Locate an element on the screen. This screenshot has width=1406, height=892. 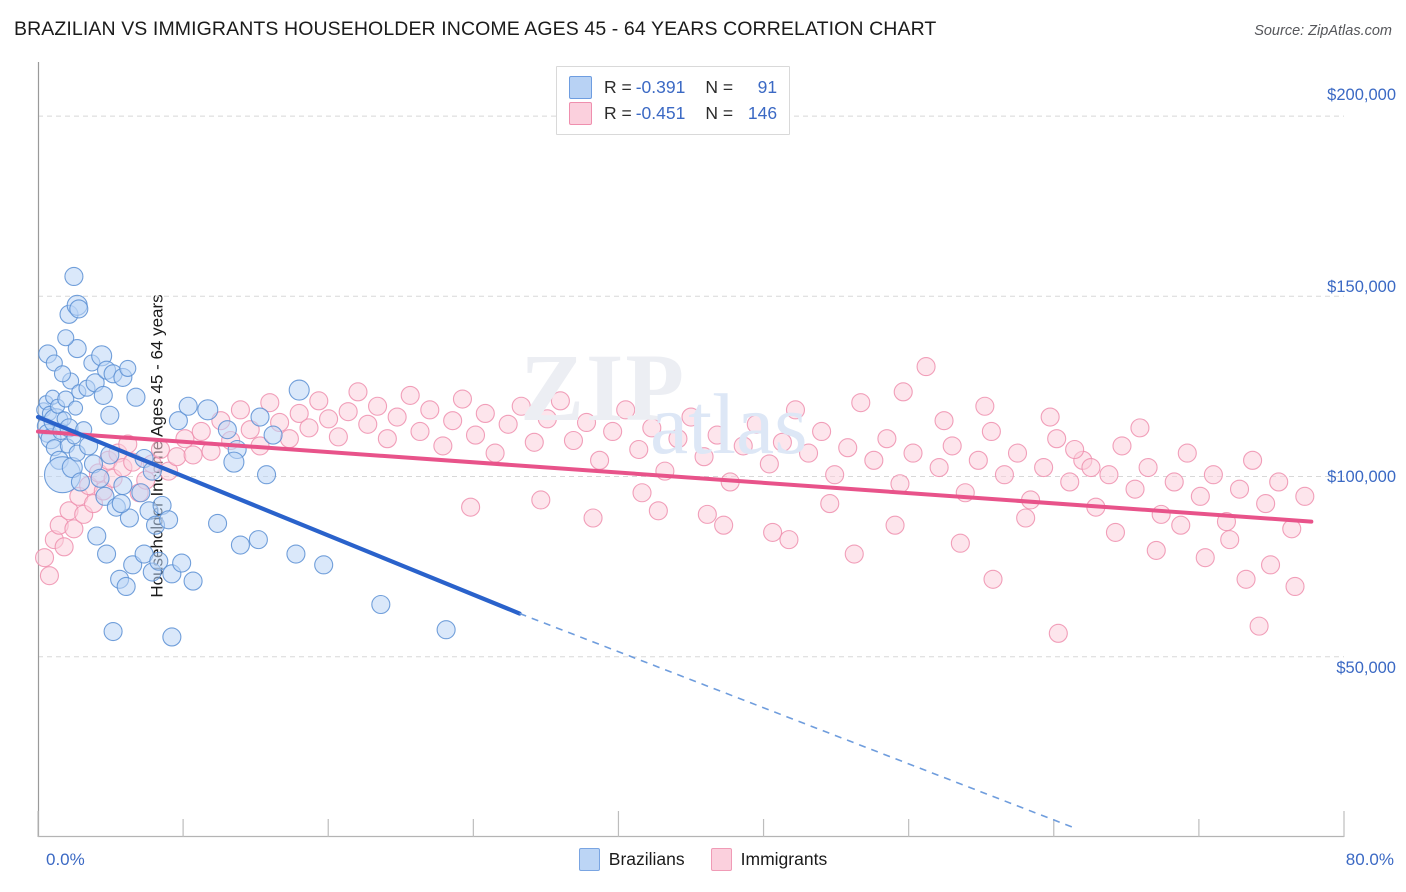
stats-r-label-brazilians: R = is located at coordinates (618, 86).